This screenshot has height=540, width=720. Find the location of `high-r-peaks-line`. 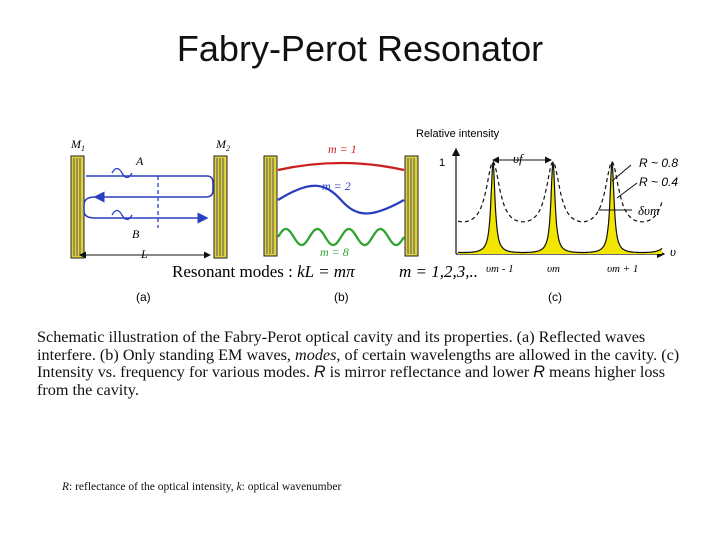

high-r-peaks-line is located at coordinates (560, 207).